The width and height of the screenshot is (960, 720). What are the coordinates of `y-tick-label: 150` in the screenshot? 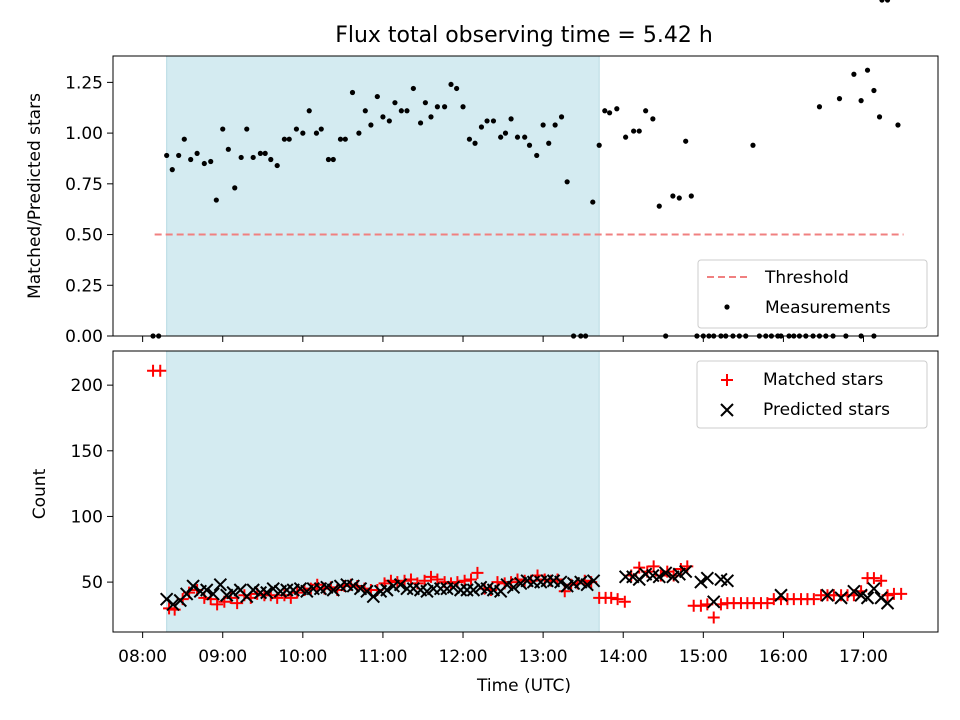 It's located at (87, 452).